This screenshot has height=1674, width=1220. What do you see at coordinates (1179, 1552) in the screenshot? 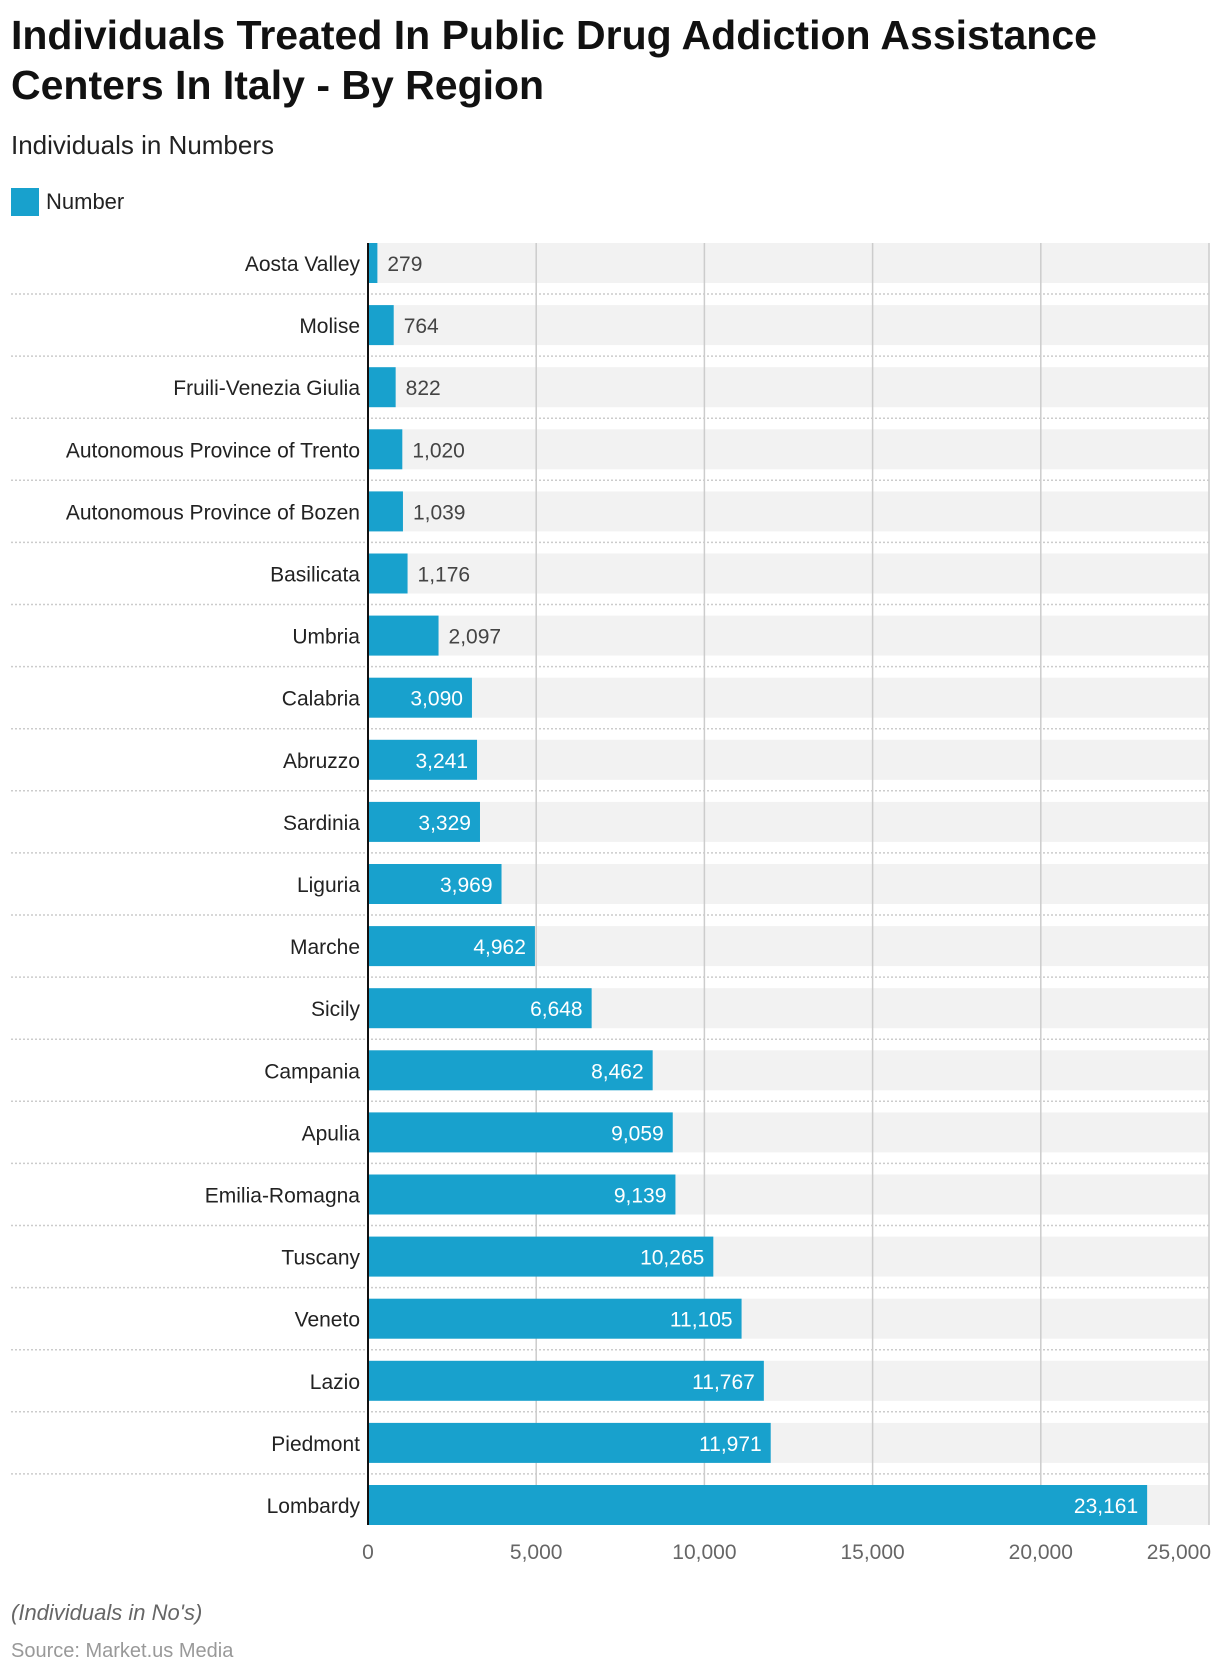
I see `x-tick-label: 25,000` at bounding box center [1179, 1552].